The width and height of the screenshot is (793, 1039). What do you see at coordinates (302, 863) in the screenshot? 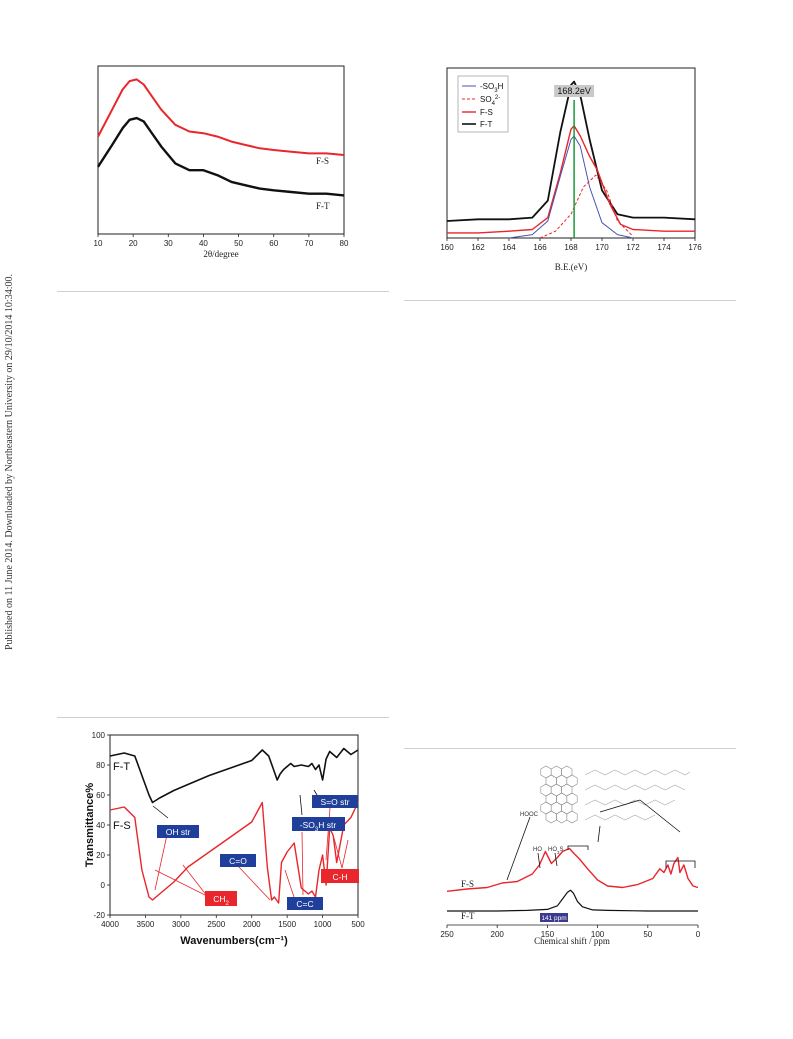
I see `arrow-so3h-fs` at bounding box center [302, 863].